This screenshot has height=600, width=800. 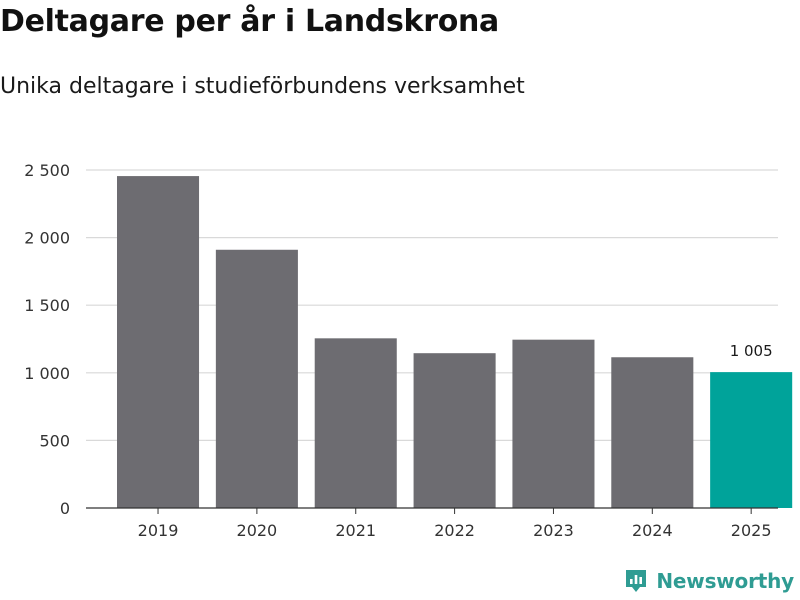 What do you see at coordinates (158, 342) in the screenshot?
I see `bar-2019` at bounding box center [158, 342].